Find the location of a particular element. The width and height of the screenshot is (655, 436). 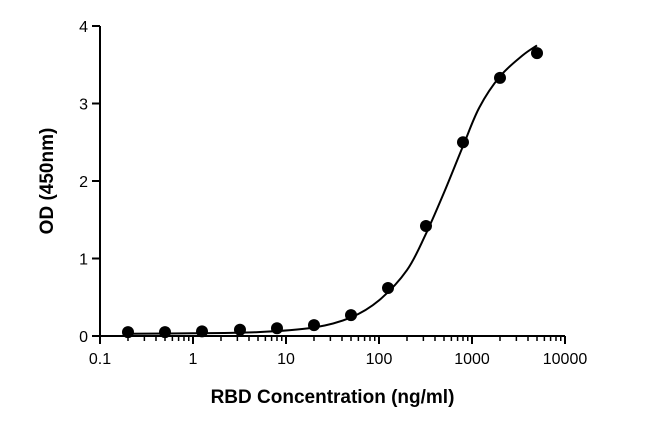

y-tick-label: 4 is located at coordinates (83, 27).